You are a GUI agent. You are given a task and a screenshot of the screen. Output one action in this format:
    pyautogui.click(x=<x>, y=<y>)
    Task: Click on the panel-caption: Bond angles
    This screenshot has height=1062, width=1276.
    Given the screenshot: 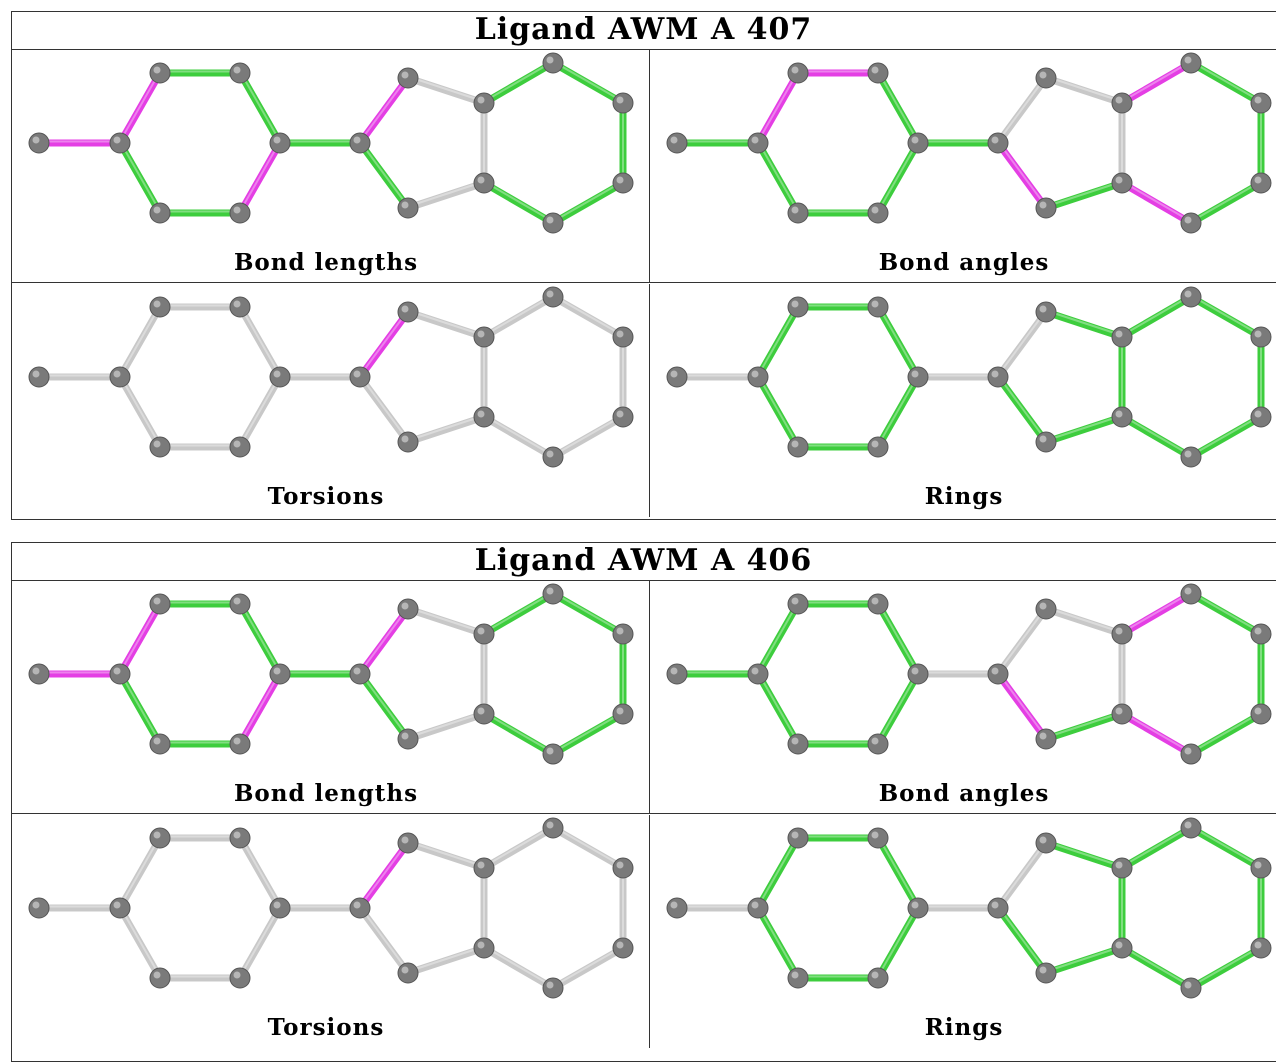 What is the action you would take?
    pyautogui.click(x=964, y=262)
    